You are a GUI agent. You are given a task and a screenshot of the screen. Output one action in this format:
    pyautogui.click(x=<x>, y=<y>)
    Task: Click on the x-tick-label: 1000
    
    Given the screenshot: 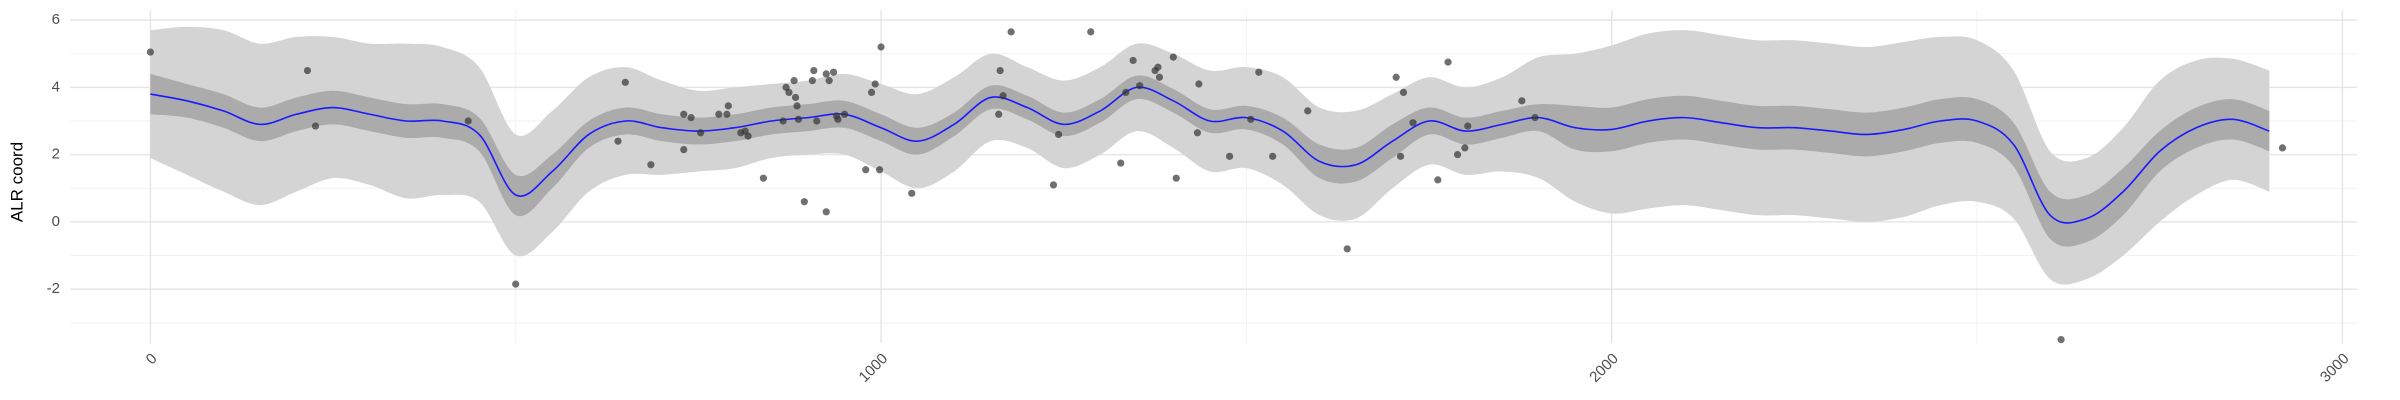 What is the action you would take?
    pyautogui.click(x=874, y=368)
    